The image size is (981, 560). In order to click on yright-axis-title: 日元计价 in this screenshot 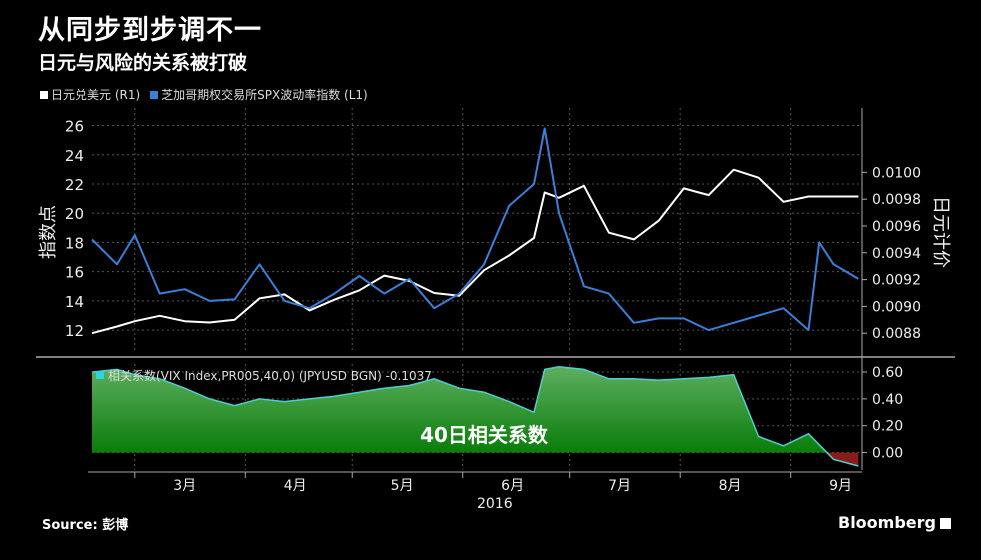, I will do `click(940, 232)`.